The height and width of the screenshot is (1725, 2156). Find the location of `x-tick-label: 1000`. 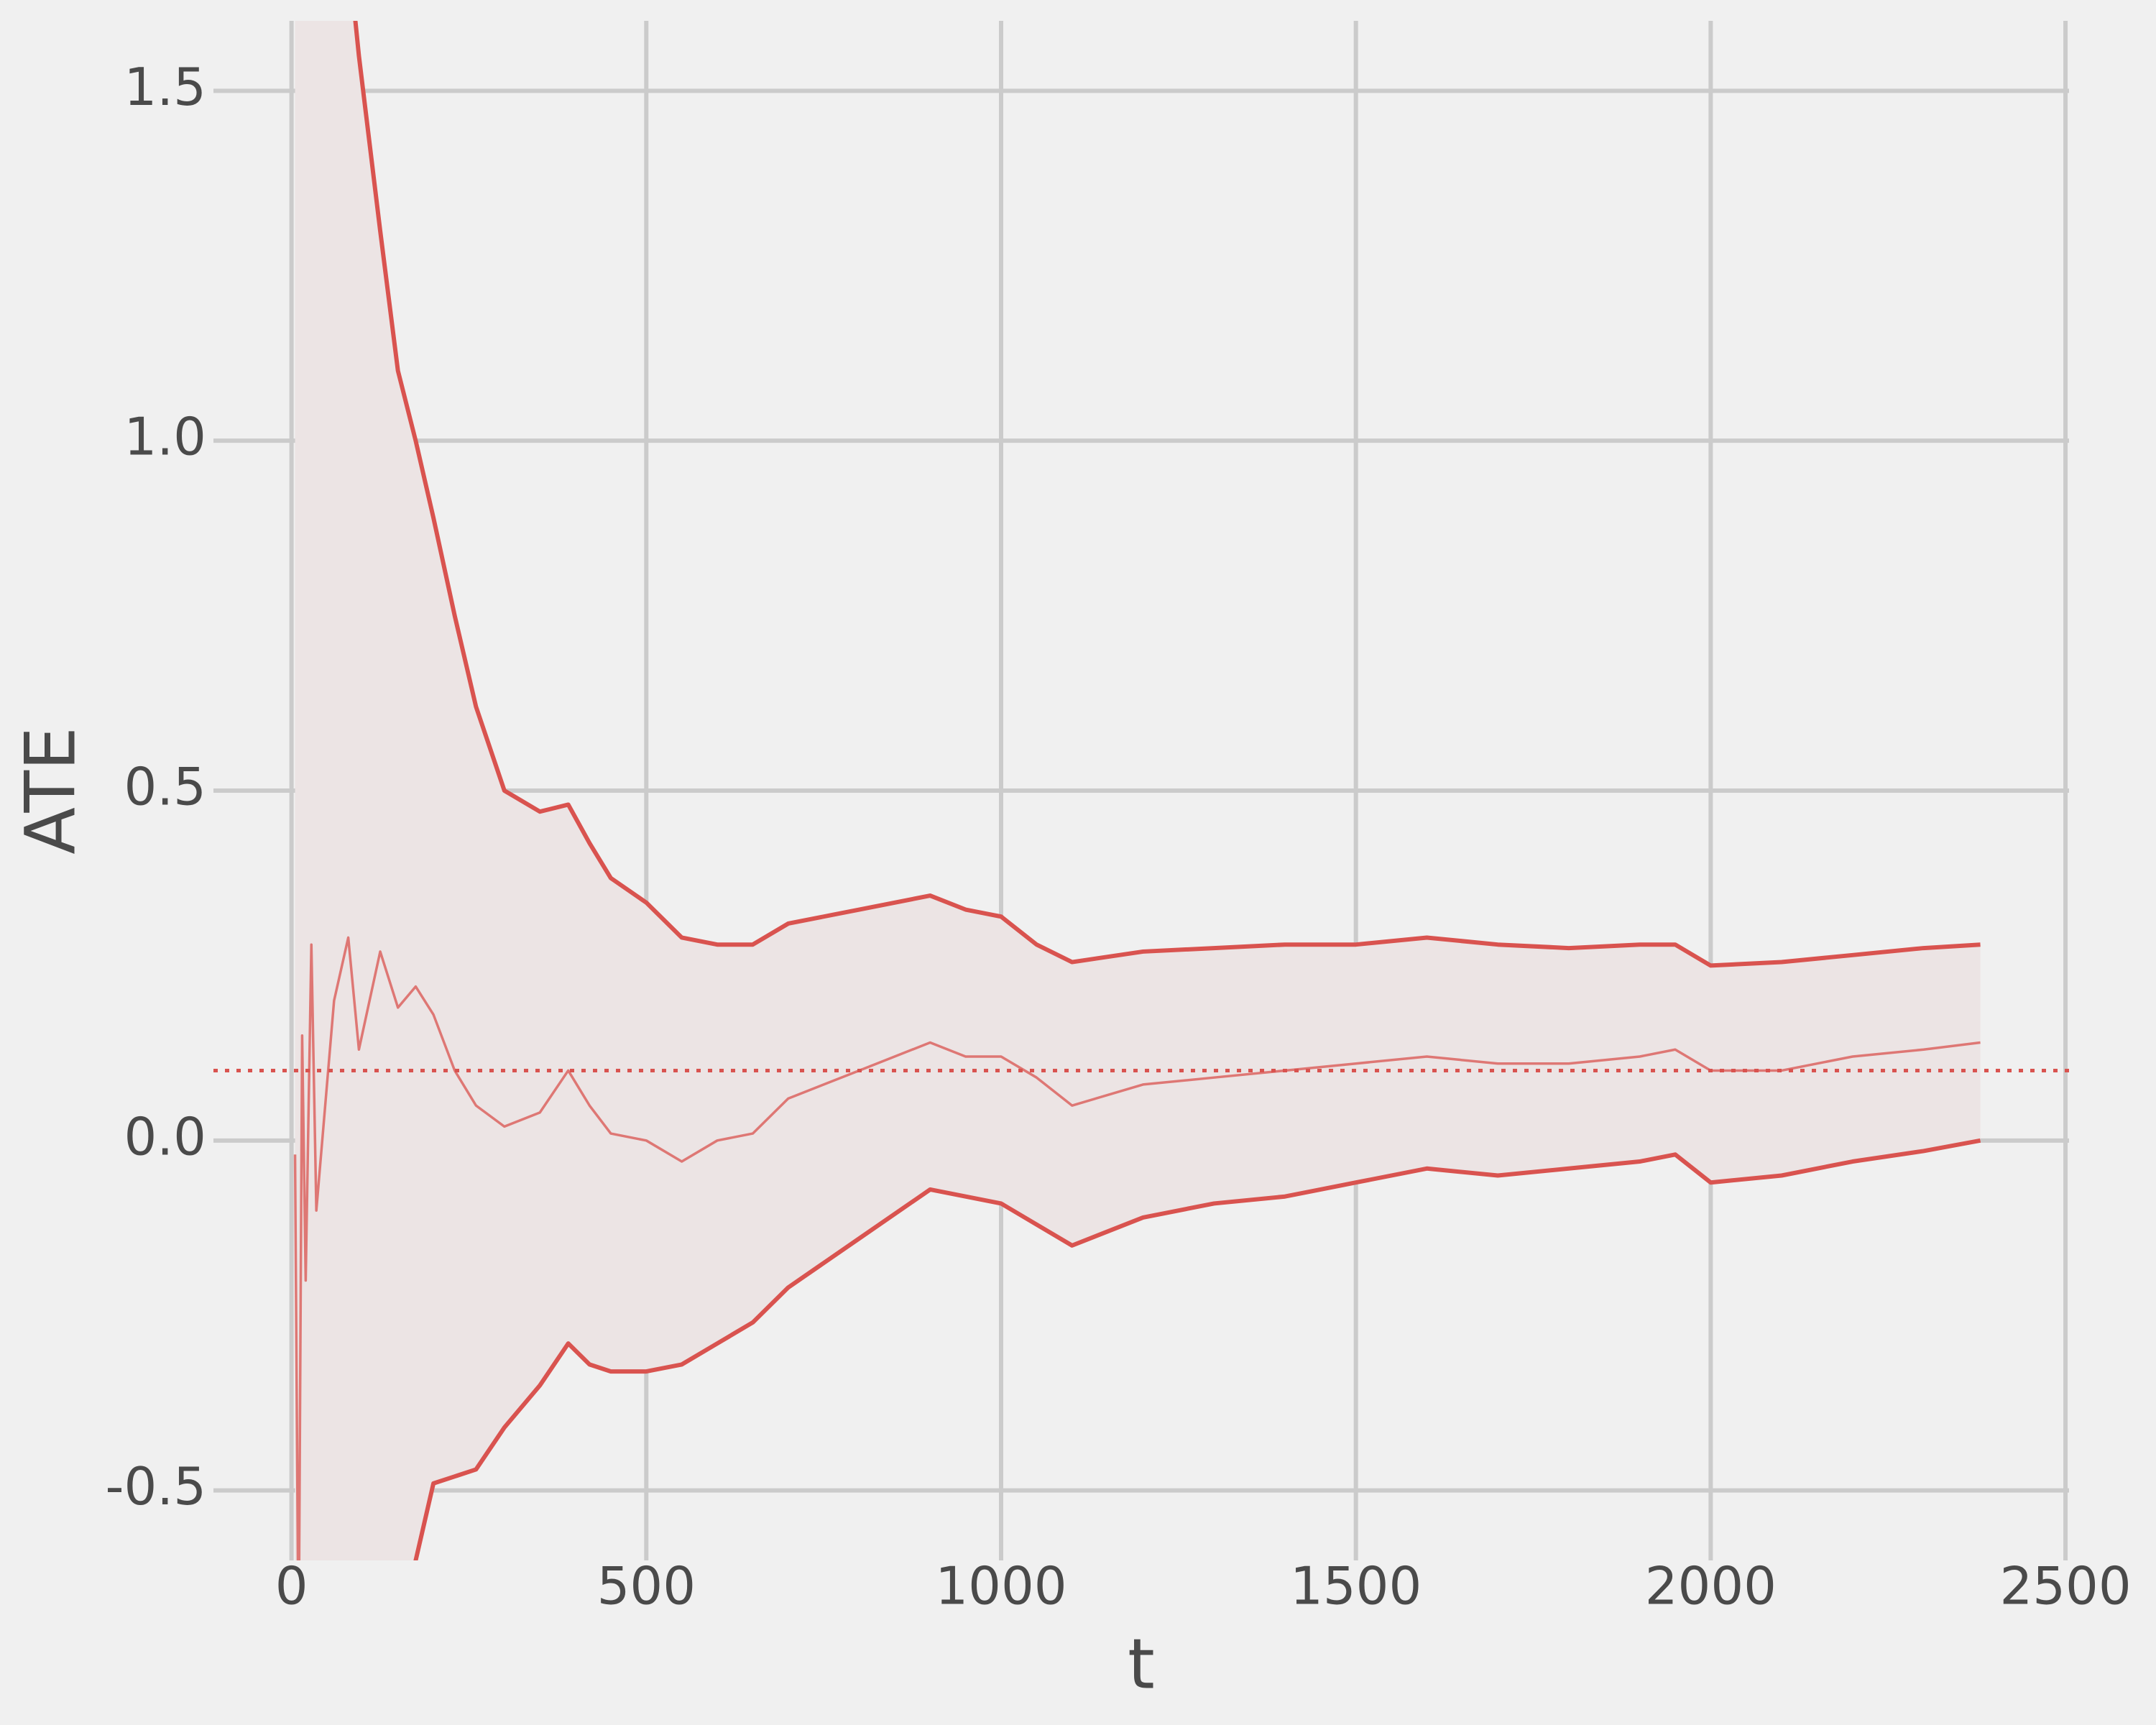

x-tick-label: 1000 is located at coordinates (1001, 1586).